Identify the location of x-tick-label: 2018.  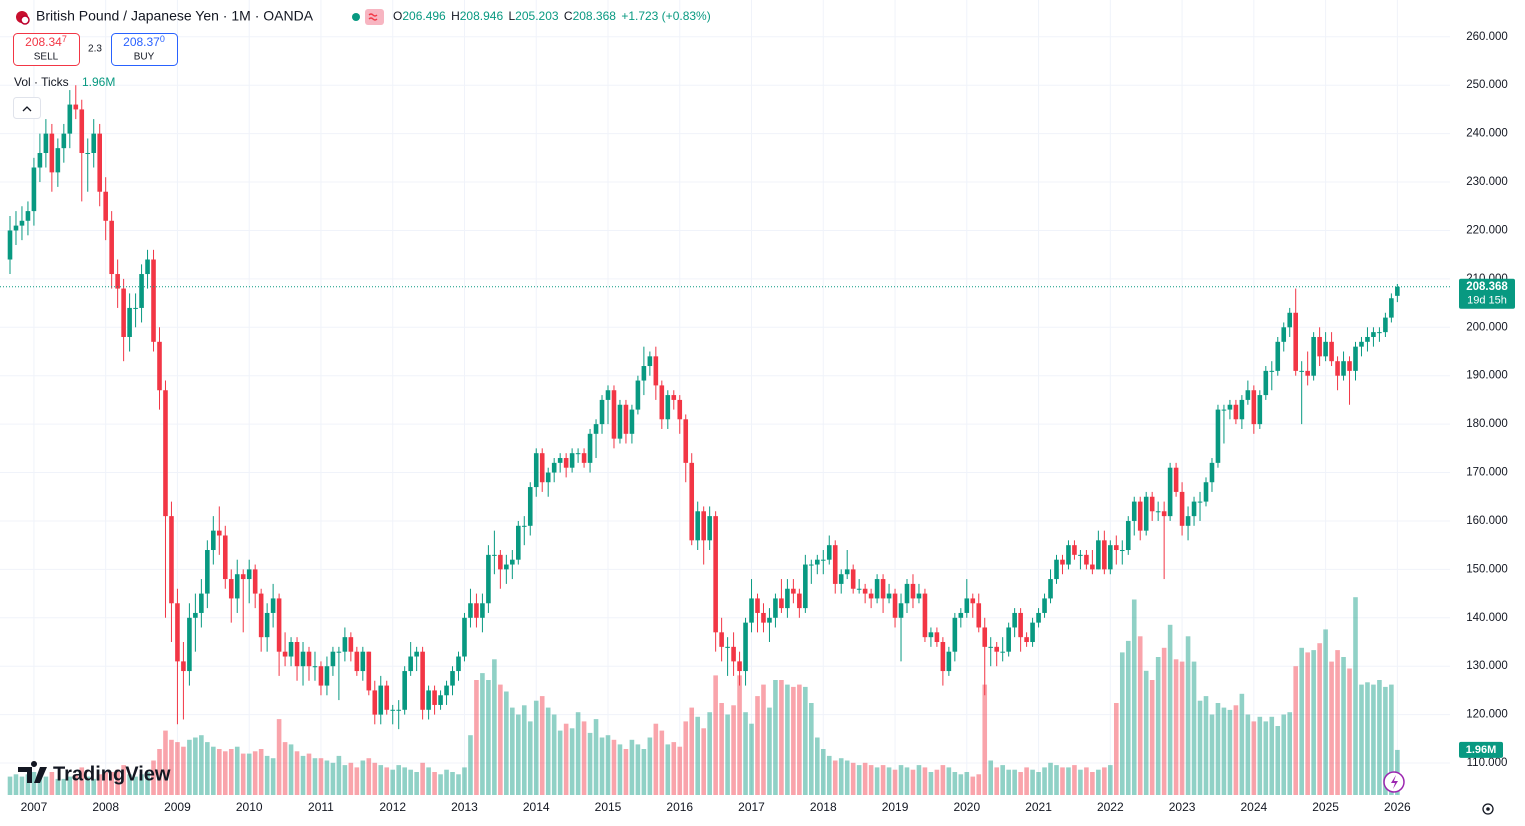
(823, 807).